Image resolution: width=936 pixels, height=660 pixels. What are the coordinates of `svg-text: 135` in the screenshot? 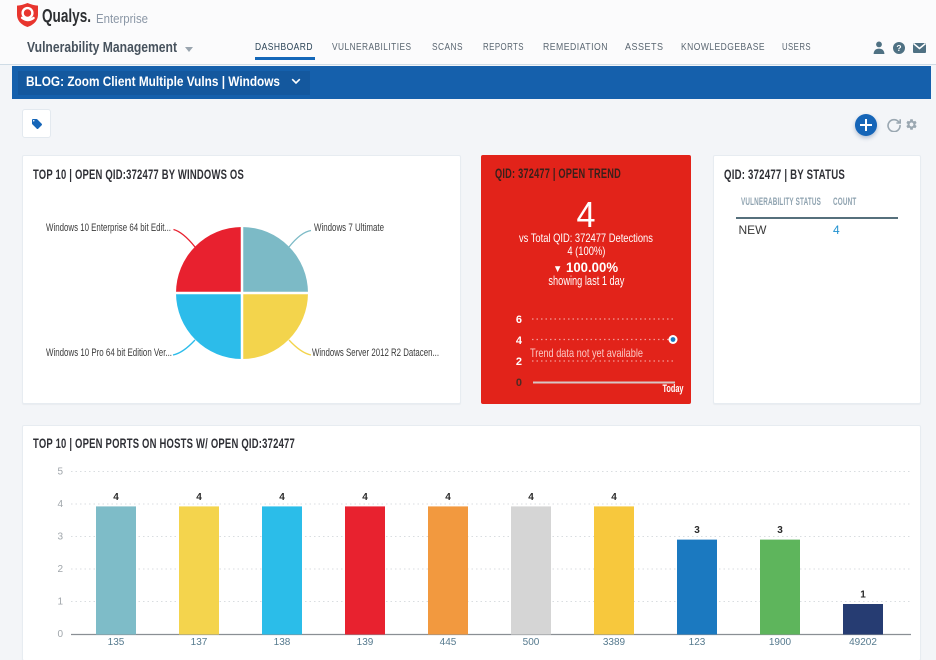 It's located at (116, 642).